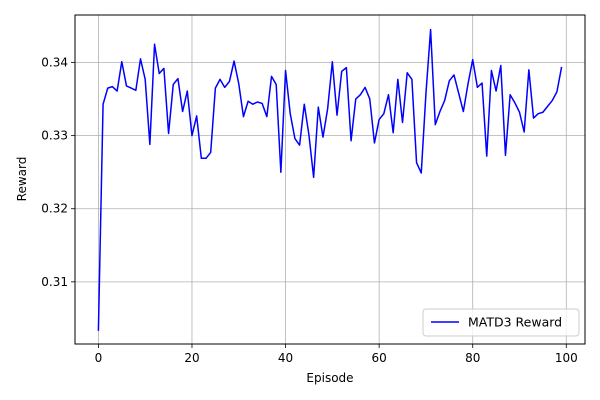 Image resolution: width=600 pixels, height=400 pixels. Describe the element at coordinates (515, 322) in the screenshot. I see `legend-label: MATD3 Reward` at that location.